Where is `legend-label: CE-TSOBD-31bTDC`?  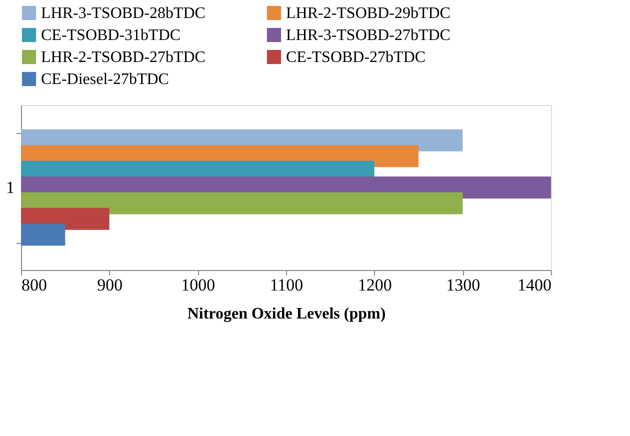
legend-label: CE-TSOBD-31bTDC is located at coordinates (111, 35).